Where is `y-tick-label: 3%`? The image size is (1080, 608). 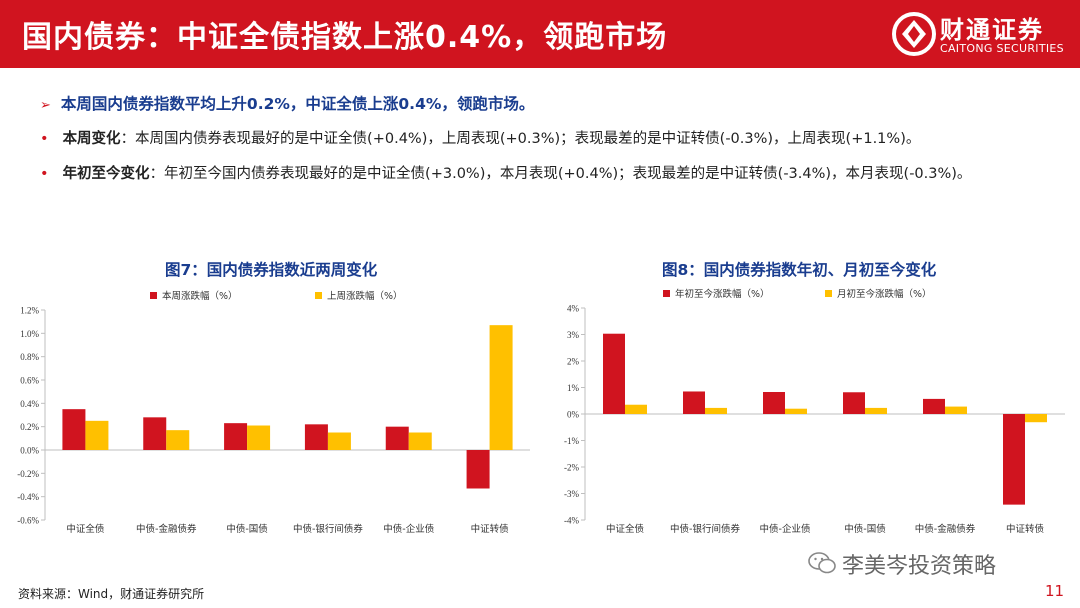
y-tick-label: 3% is located at coordinates (573, 335).